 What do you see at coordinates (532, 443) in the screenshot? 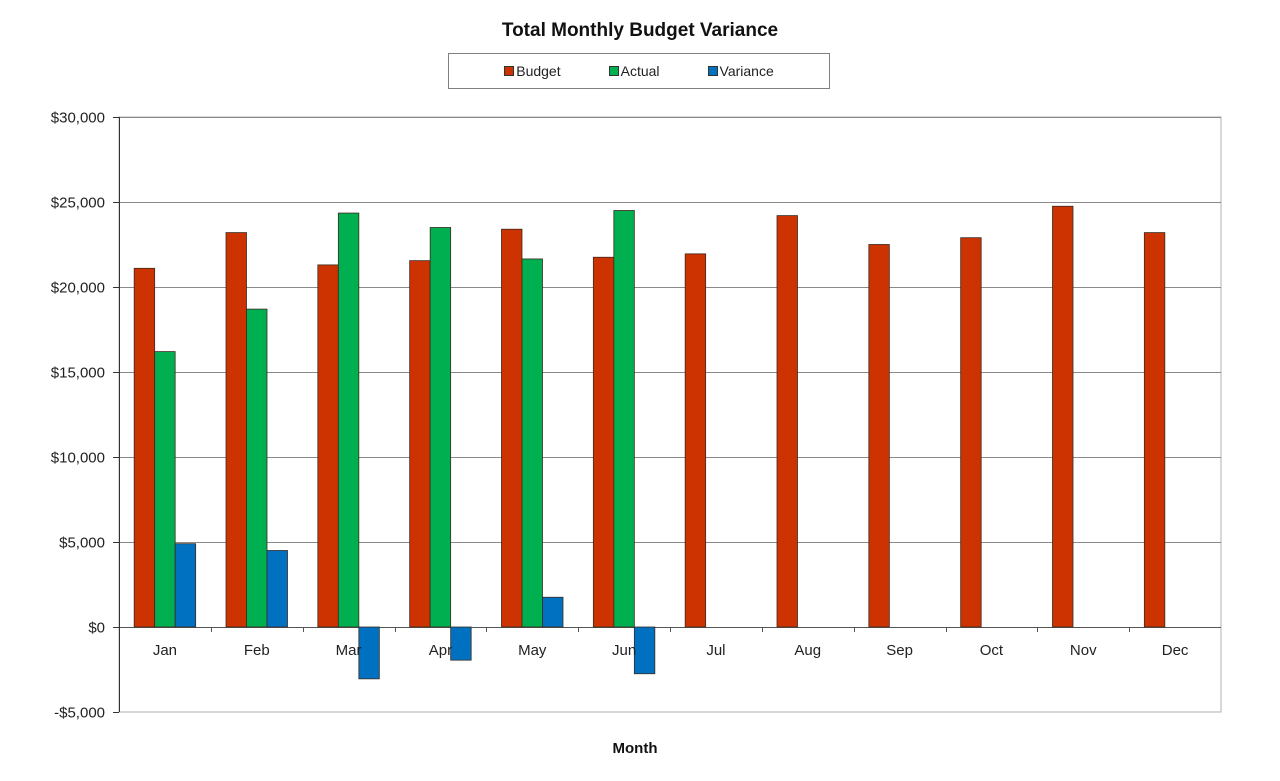
I see `bar-actual-may` at bounding box center [532, 443].